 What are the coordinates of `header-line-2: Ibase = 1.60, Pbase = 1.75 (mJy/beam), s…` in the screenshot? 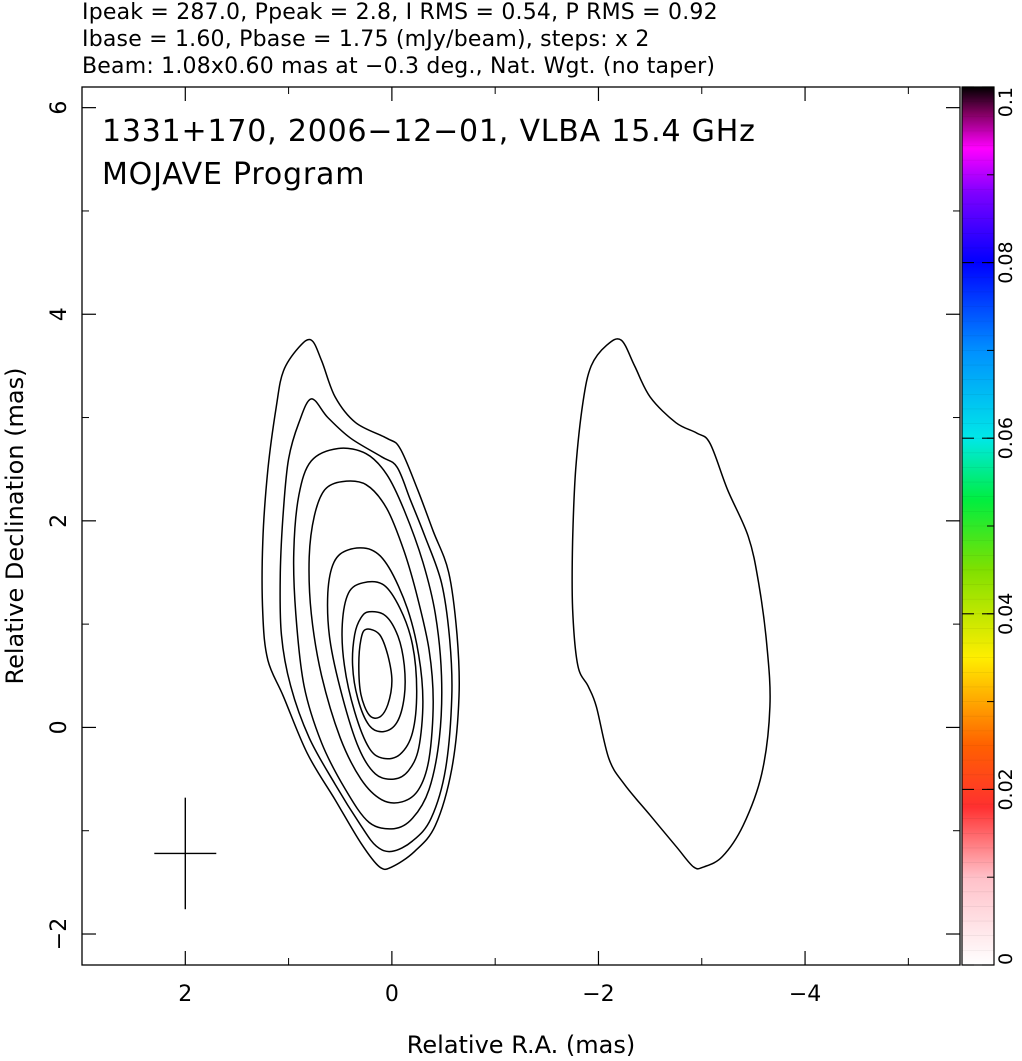 It's located at (366, 39).